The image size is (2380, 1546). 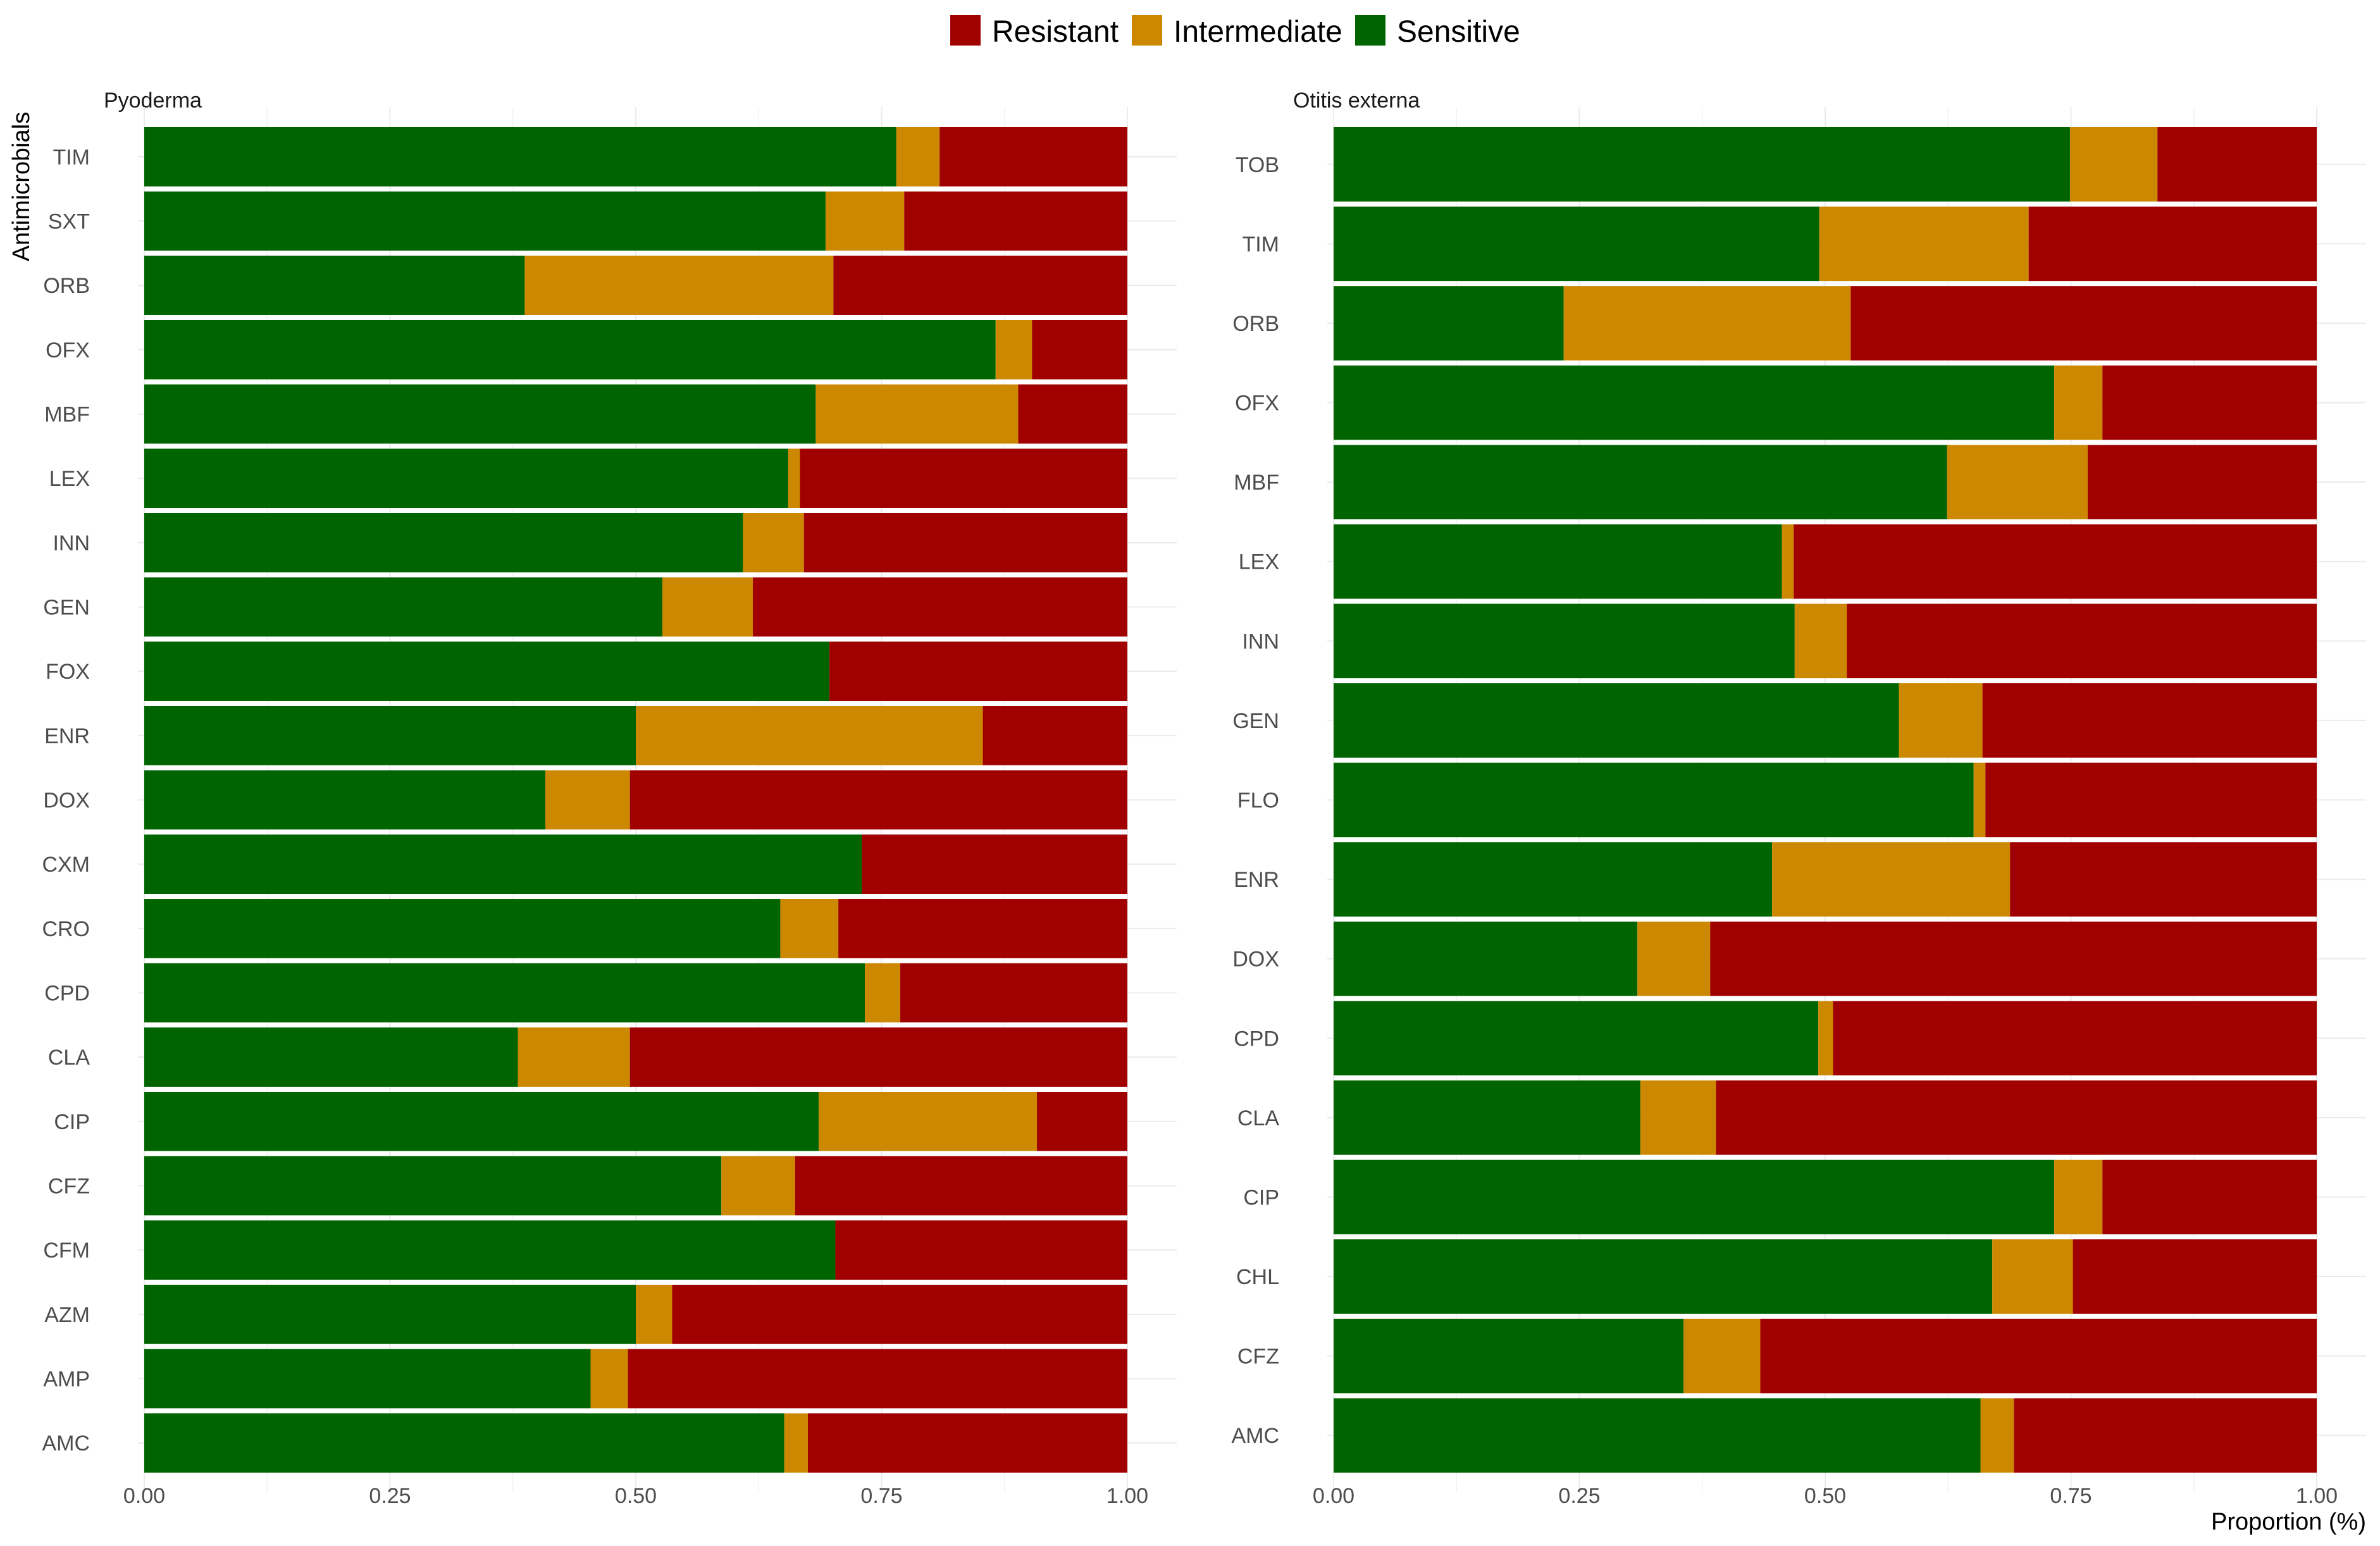 I want to click on bar-resistant-amp, so click(x=877, y=1379).